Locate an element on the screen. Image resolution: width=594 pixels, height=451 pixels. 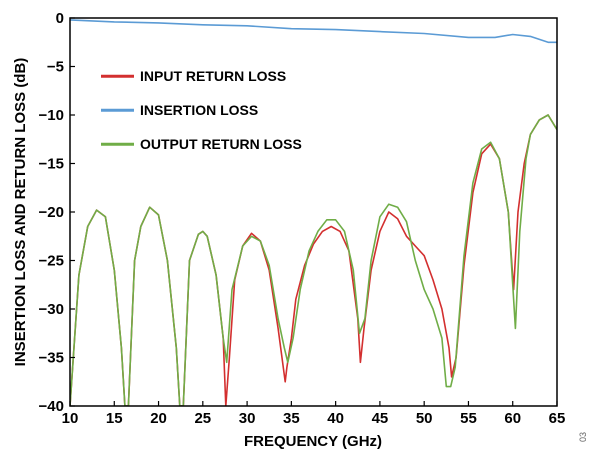
y-tick-label: −15 is located at coordinates (51, 164).